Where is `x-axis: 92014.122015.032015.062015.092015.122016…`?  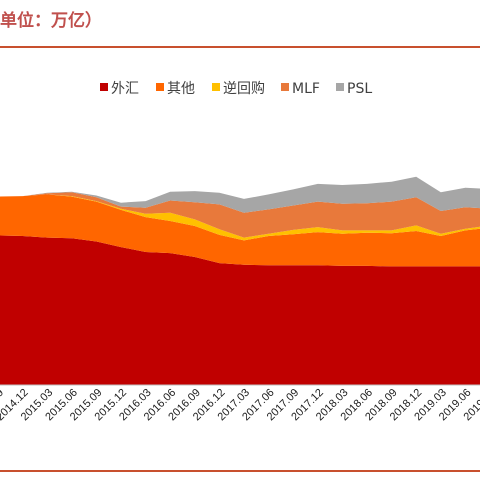 x-axis: 92014.122015.032015.062015.092015.122016… is located at coordinates (240, 403).